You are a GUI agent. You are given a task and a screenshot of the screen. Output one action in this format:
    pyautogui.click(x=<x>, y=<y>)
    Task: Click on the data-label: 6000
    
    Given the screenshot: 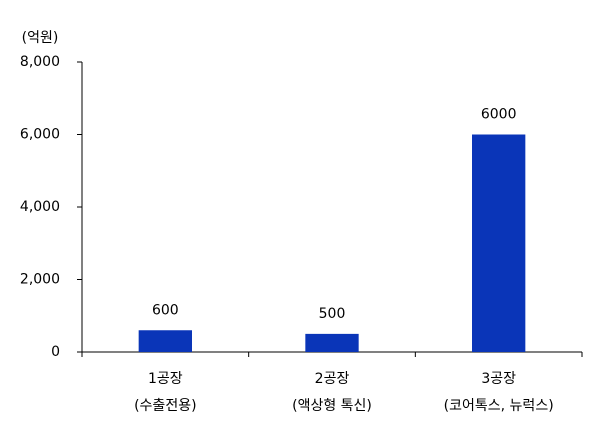 What is the action you would take?
    pyautogui.click(x=499, y=115)
    